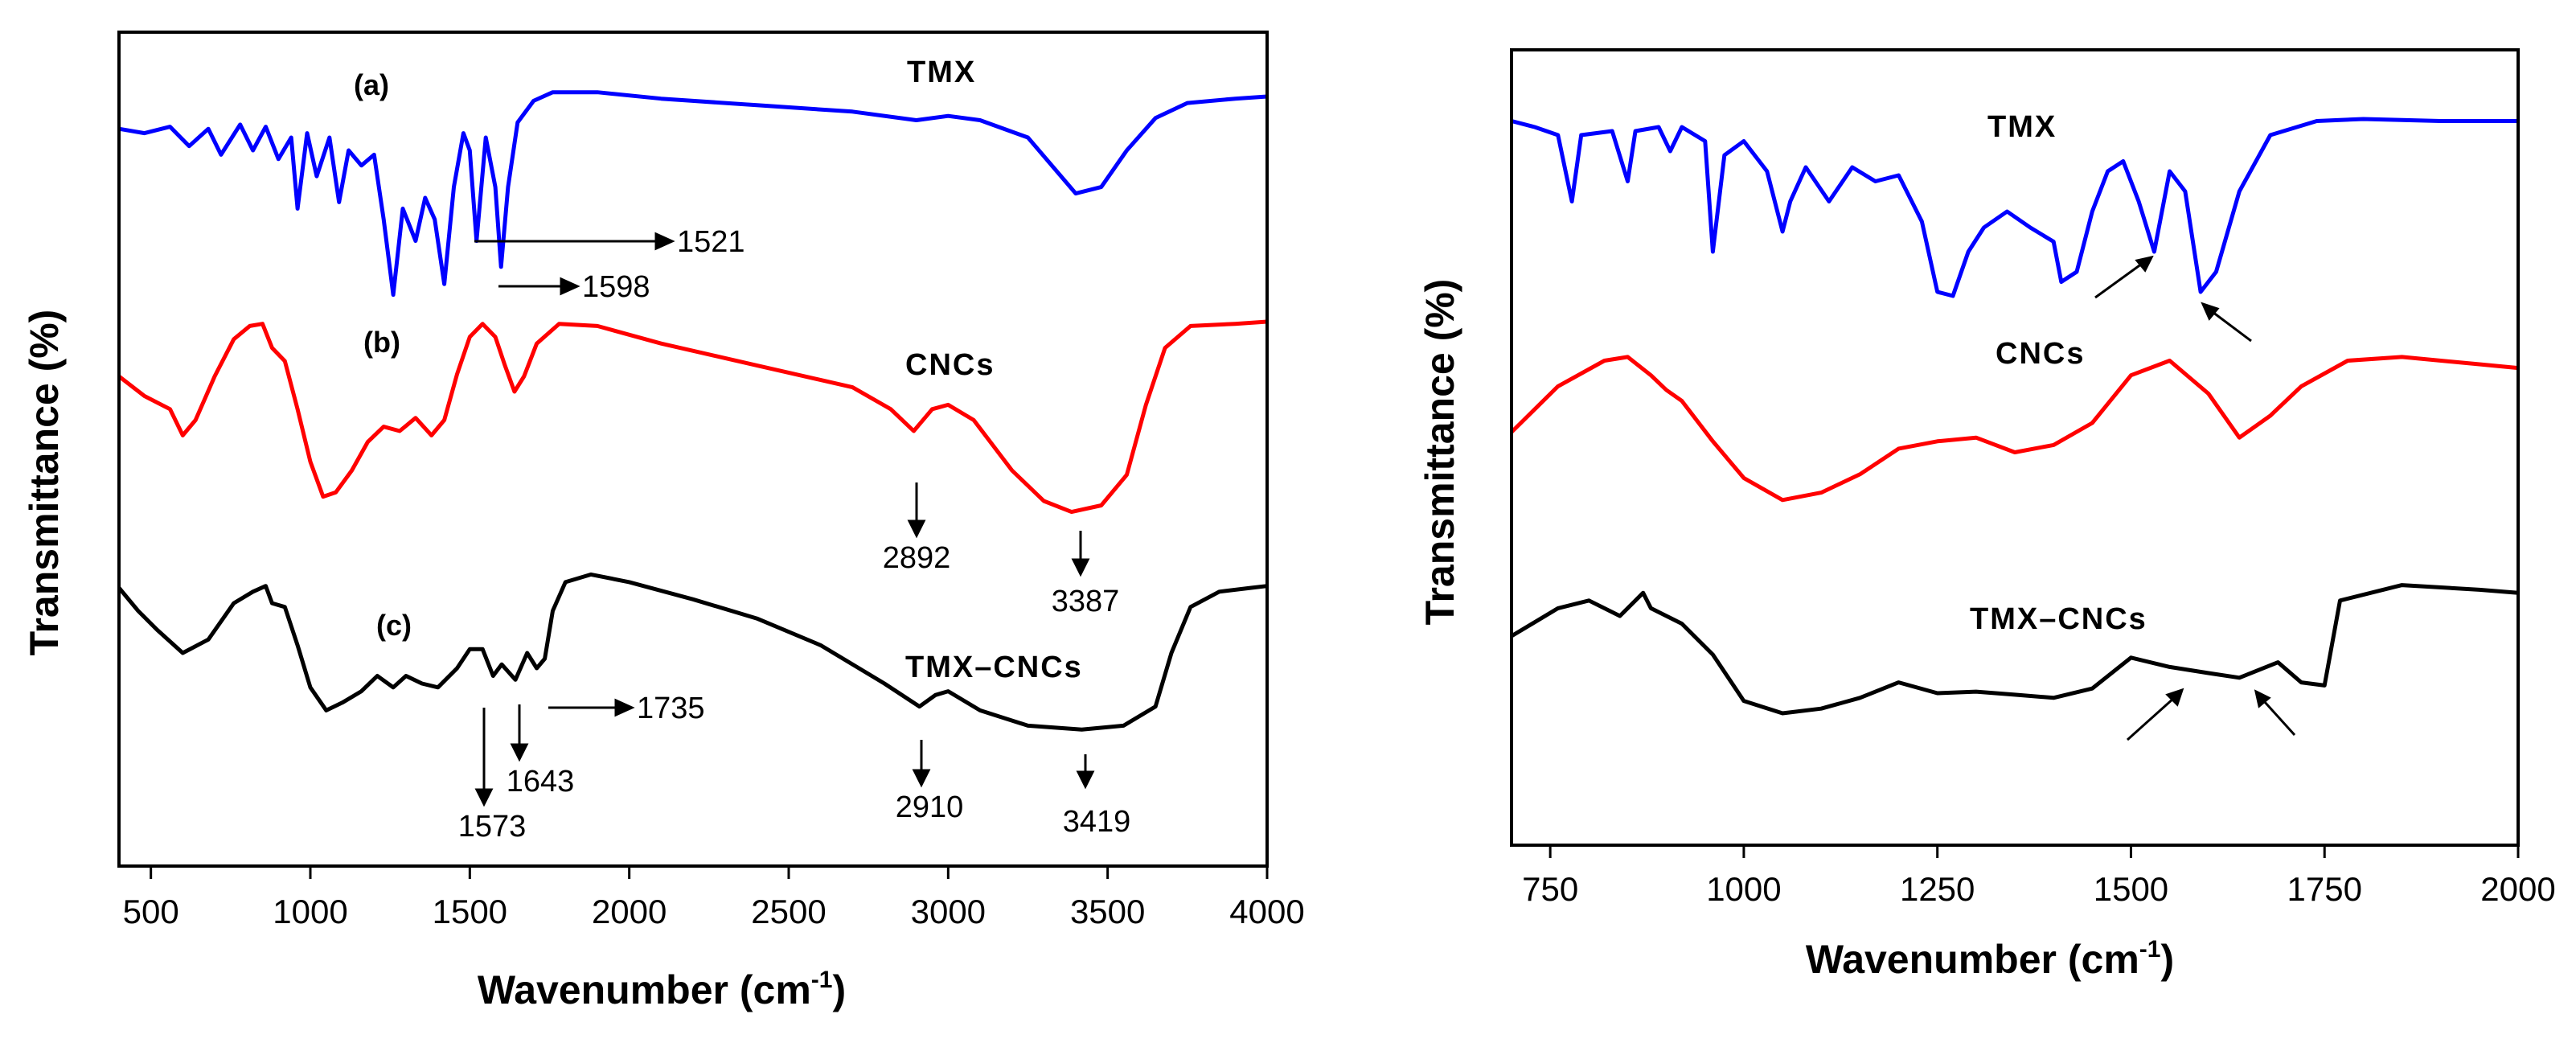 This screenshot has width=2576, height=1047. I want to click on label-a: (a), so click(371, 84).